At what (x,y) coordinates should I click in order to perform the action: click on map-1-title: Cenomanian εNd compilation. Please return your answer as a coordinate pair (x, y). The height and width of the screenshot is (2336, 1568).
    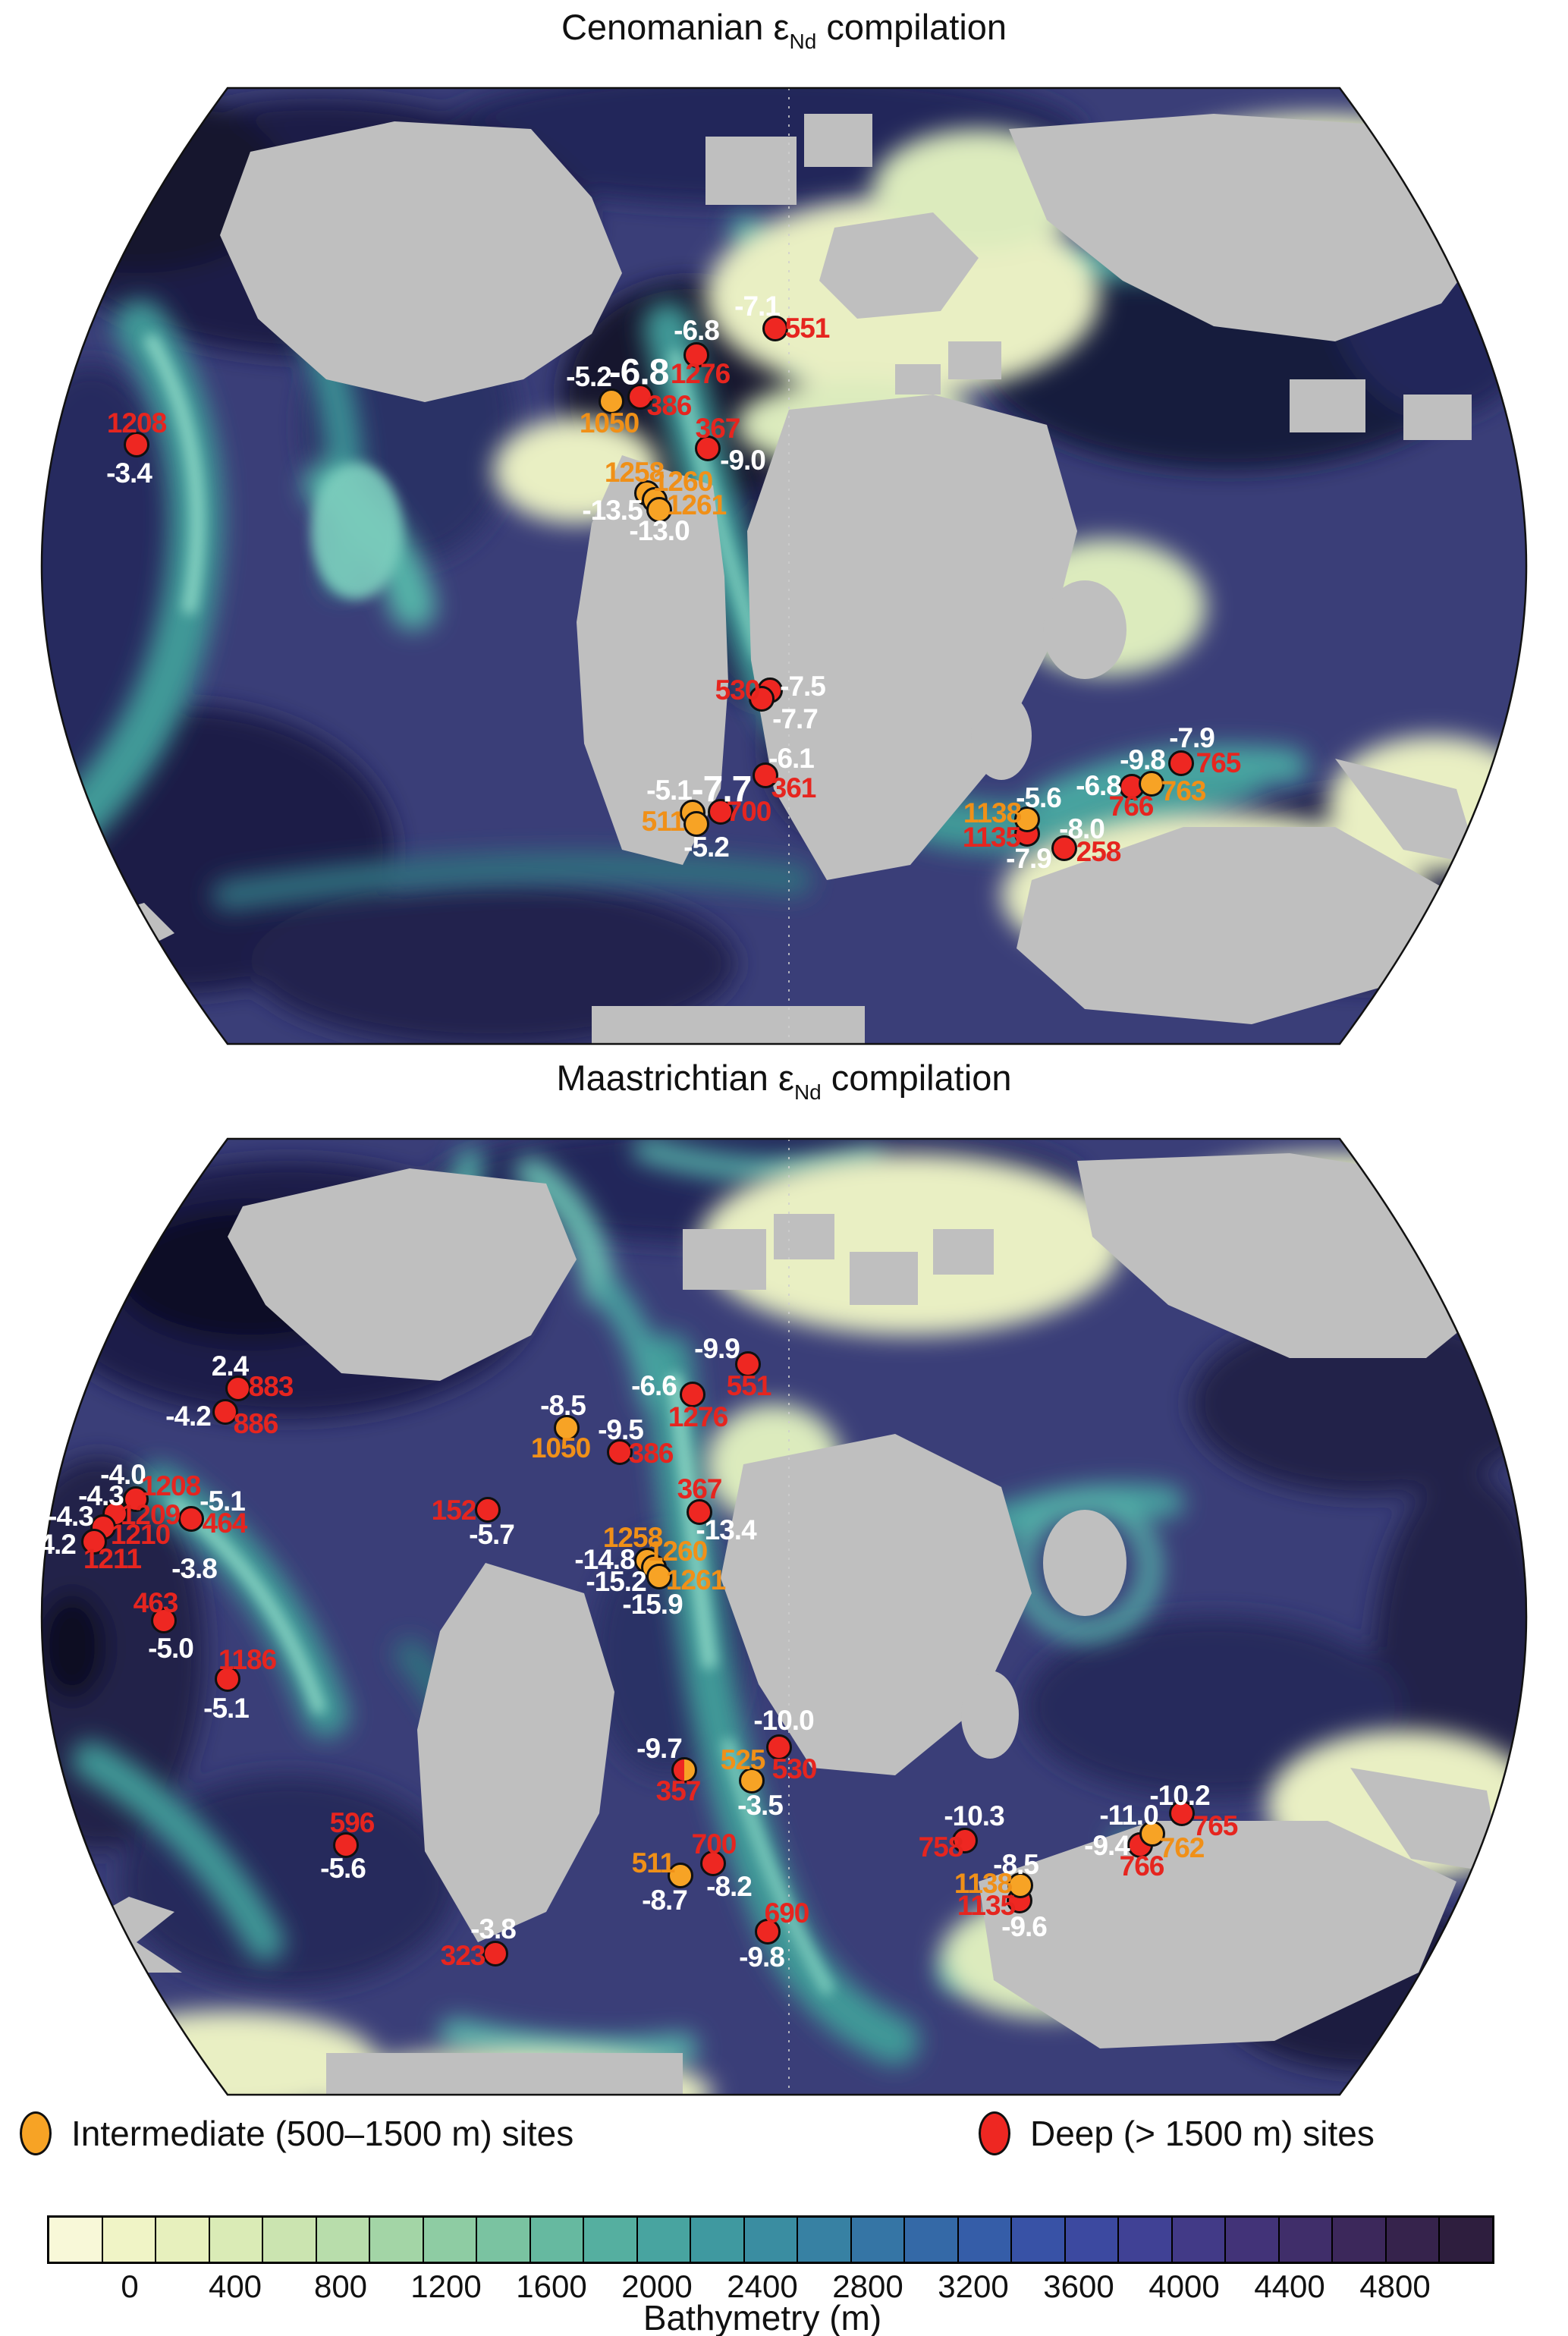
    Looking at the image, I should click on (784, 30).